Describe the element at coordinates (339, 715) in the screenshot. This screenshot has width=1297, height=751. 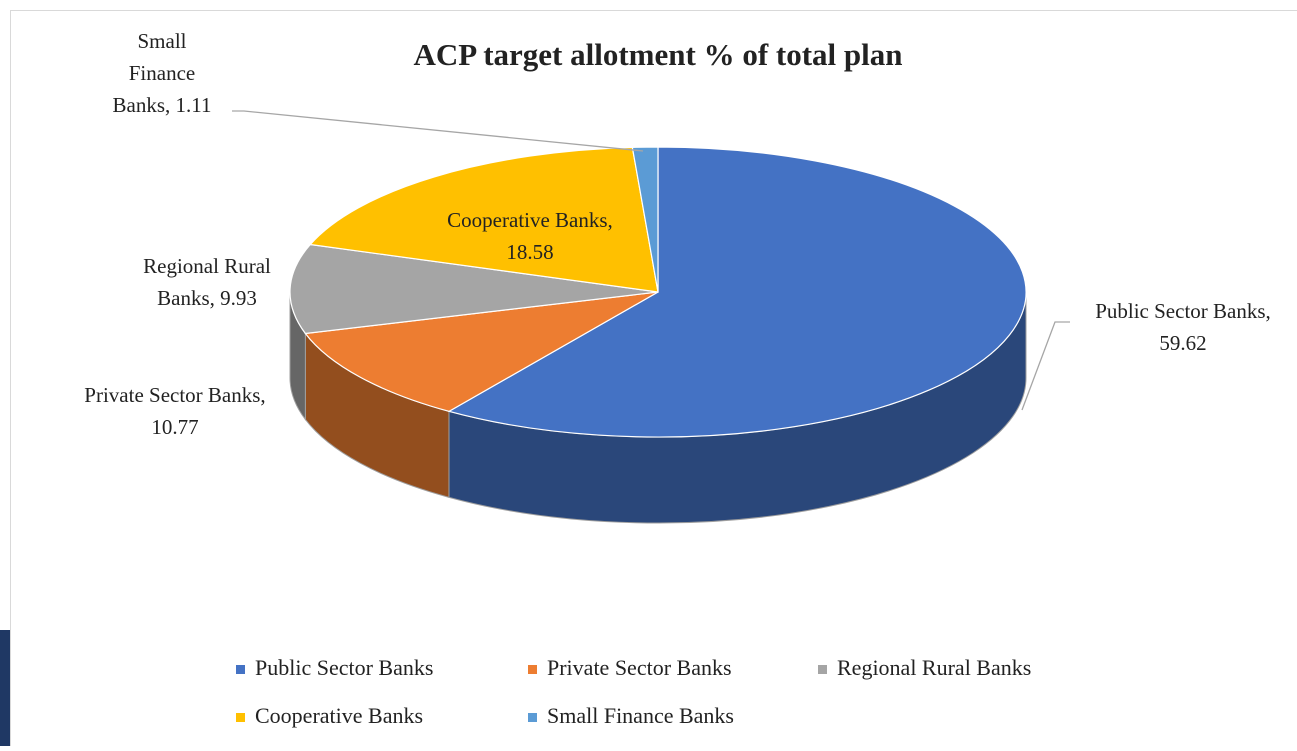
I see `legend-label: Cooperative Banks` at that location.